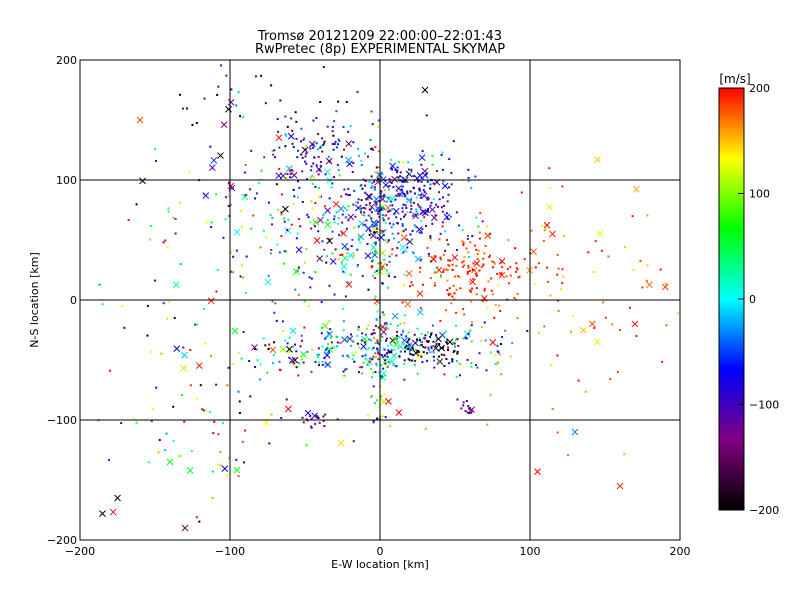  I want to click on colorbar-tick-label: −200, so click(764, 510).